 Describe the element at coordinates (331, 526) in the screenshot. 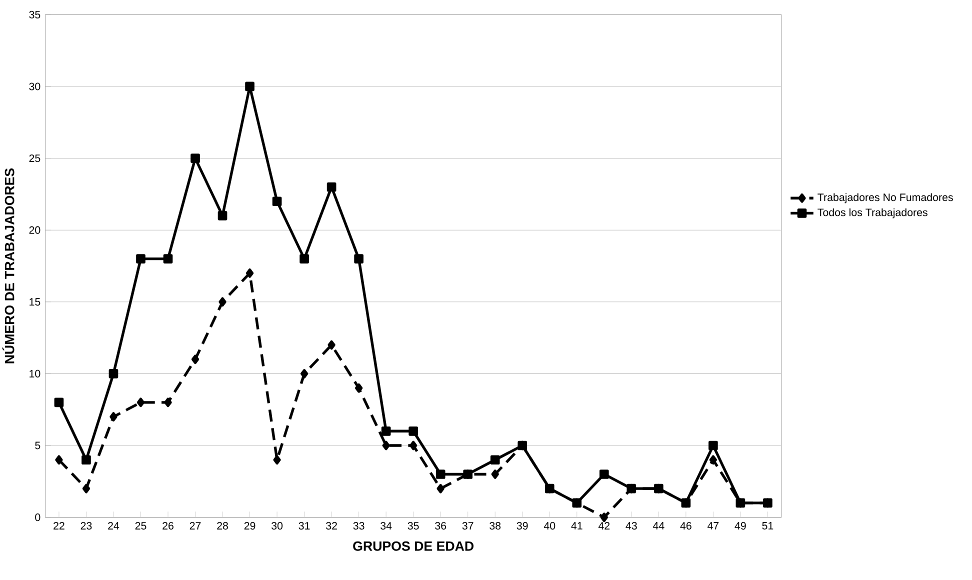

I see `x-tick-label: 32` at that location.